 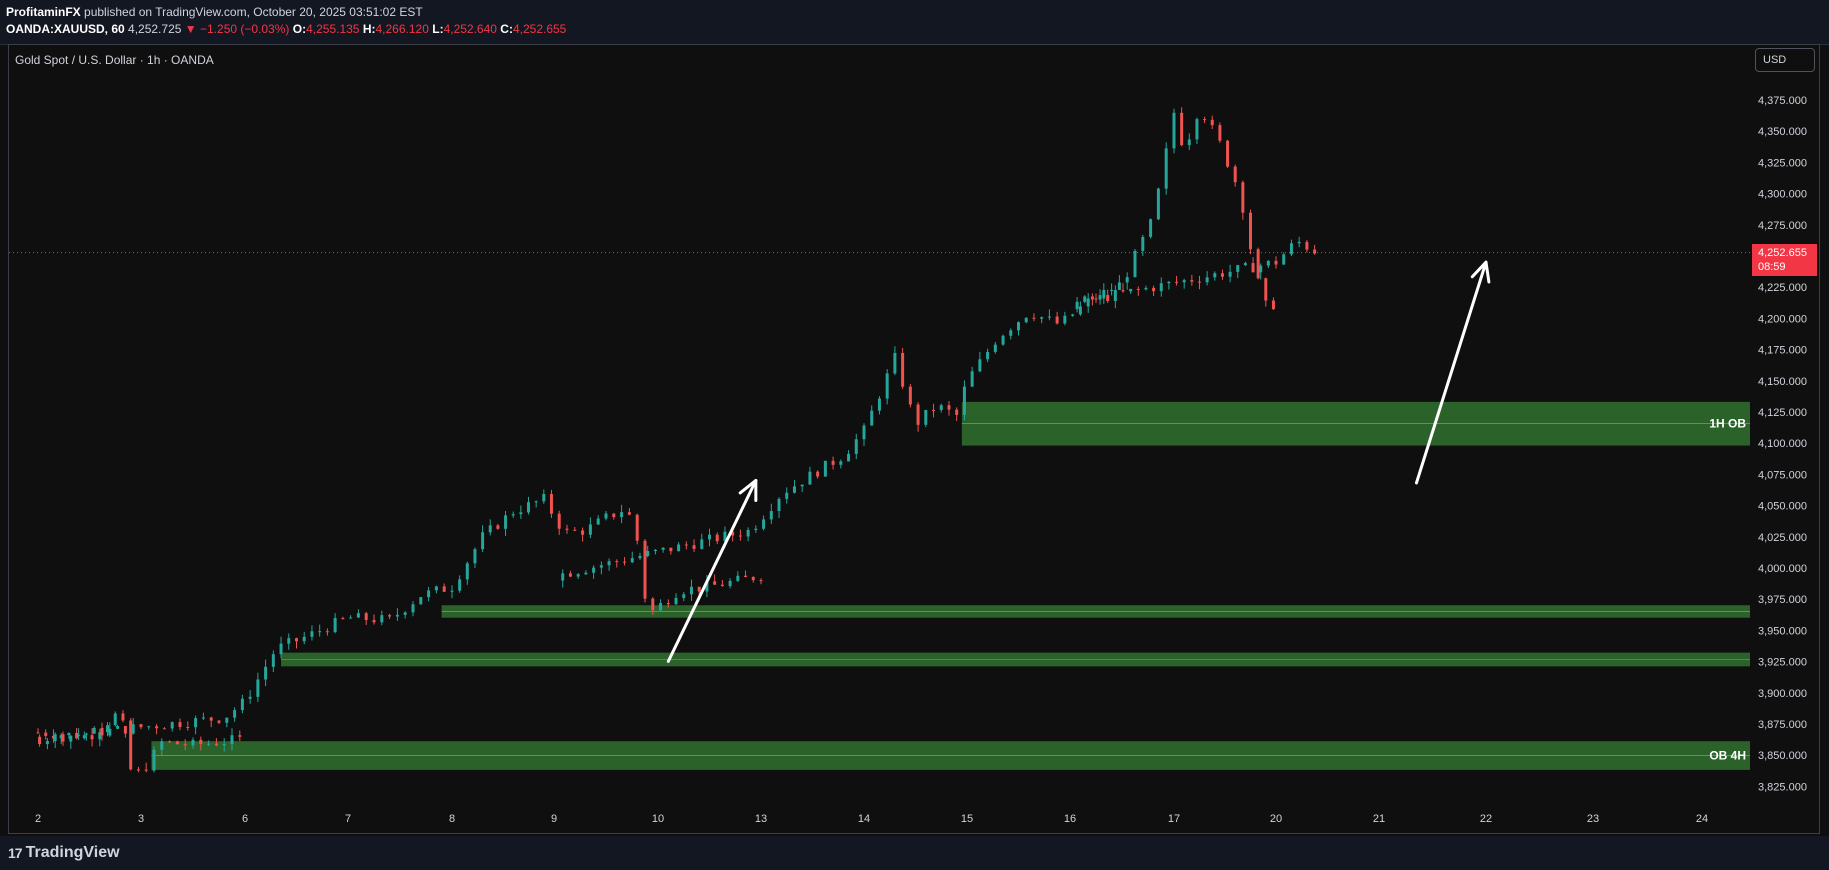 What do you see at coordinates (864, 819) in the screenshot?
I see `x-axis-tick-label: 14` at bounding box center [864, 819].